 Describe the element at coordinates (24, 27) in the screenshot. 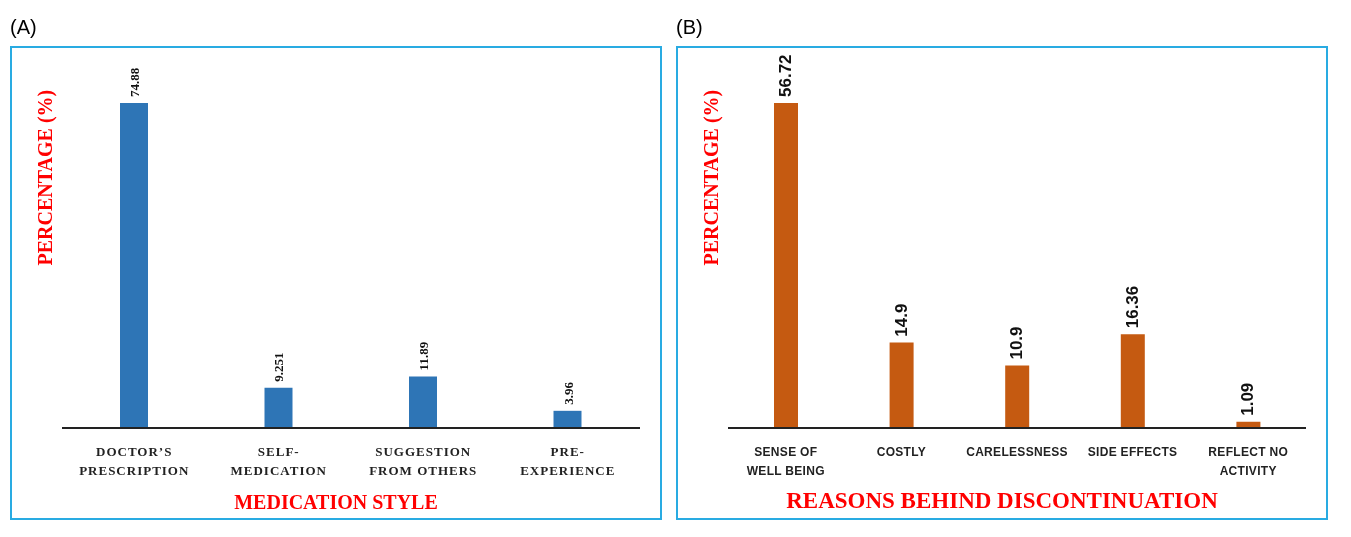

I see `chart-title: (A)` at that location.